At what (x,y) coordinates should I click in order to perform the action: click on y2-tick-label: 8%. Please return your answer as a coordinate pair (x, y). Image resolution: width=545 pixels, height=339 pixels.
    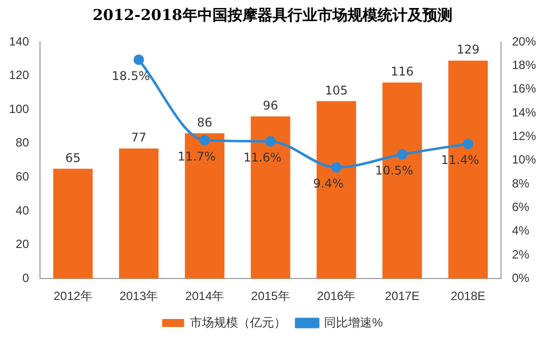
    Looking at the image, I should click on (521, 183).